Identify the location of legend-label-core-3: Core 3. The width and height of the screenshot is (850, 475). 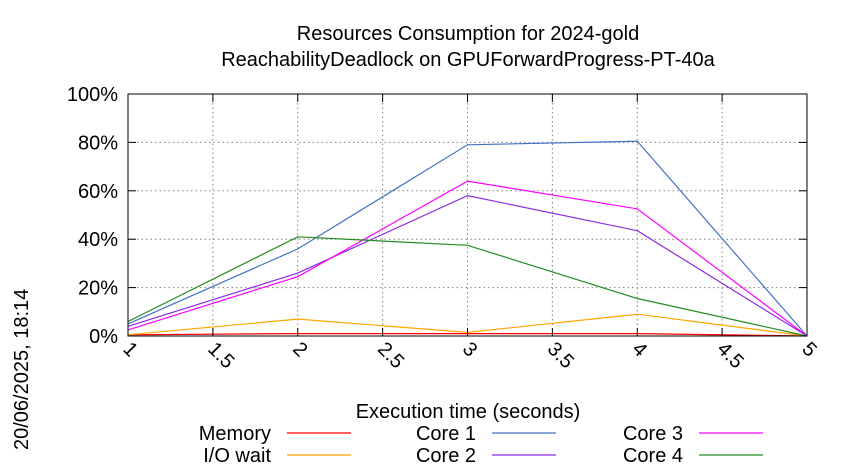
(653, 434).